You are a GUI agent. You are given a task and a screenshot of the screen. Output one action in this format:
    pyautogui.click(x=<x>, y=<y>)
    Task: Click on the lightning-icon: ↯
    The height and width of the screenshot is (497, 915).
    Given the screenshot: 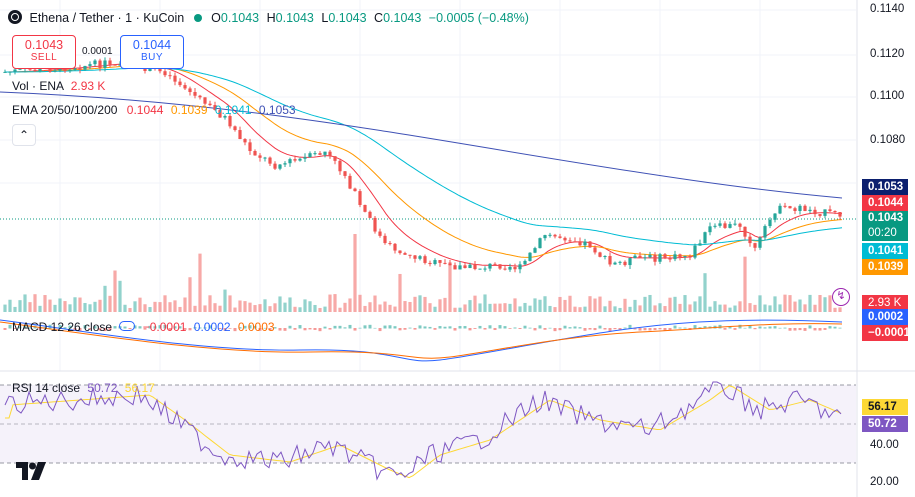 What is the action you would take?
    pyautogui.click(x=841, y=297)
    